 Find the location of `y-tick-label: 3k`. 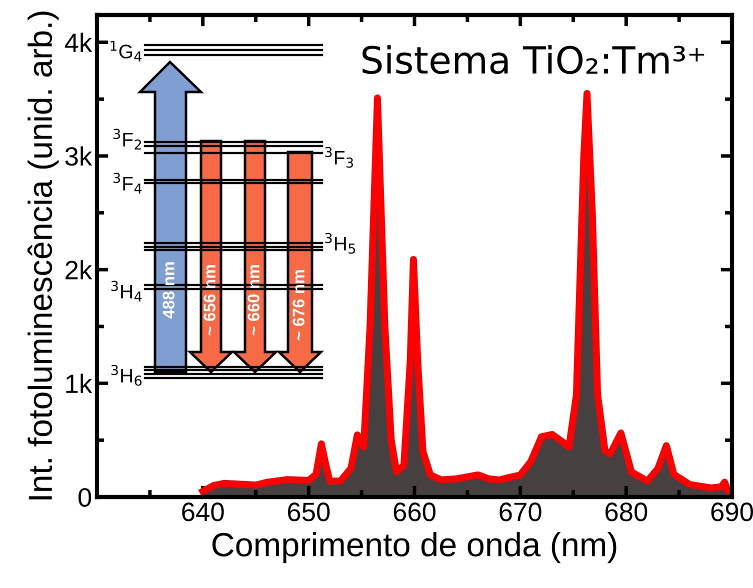

y-tick-label: 3k is located at coordinates (78, 156).